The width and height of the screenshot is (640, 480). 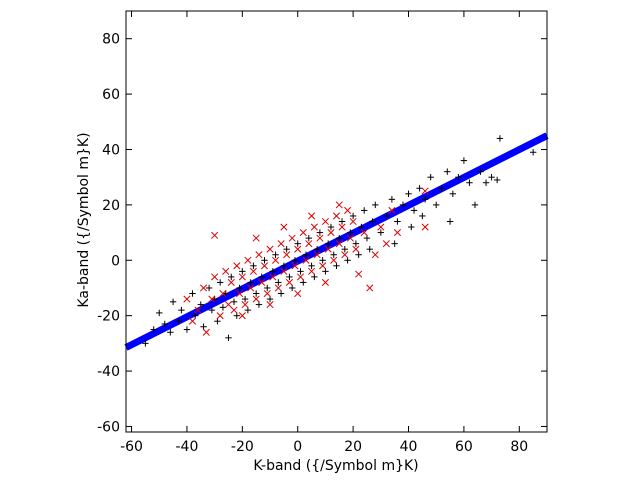 I want to click on x-tick-label: 40, so click(x=409, y=447).